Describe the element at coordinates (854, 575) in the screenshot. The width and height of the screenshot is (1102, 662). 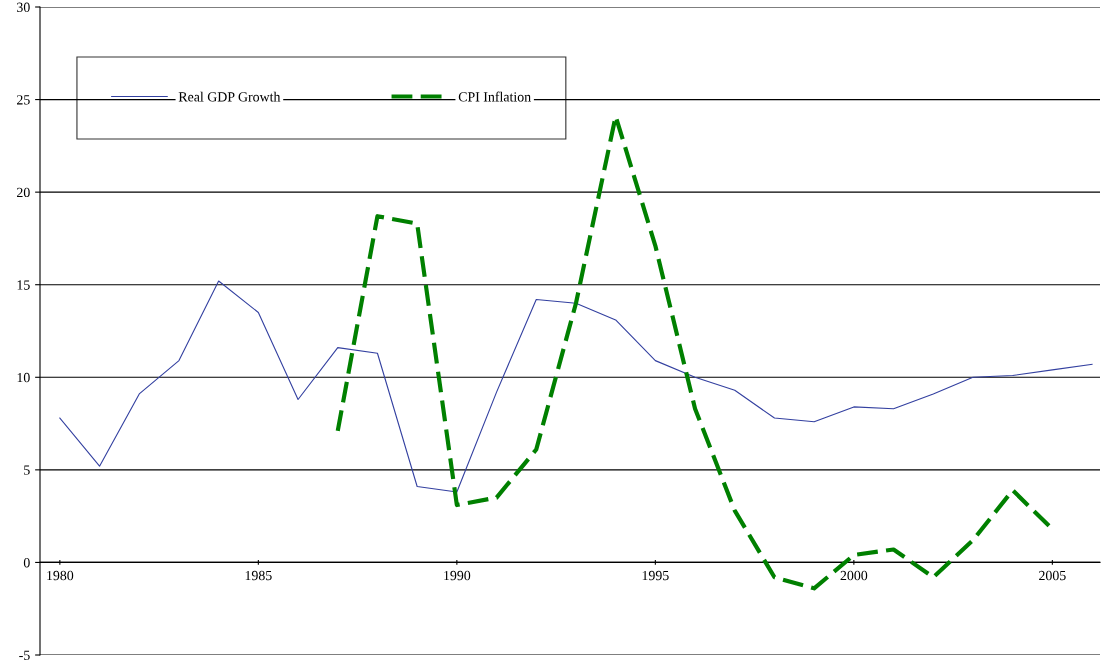
I see `x-tick-label: 2000` at that location.